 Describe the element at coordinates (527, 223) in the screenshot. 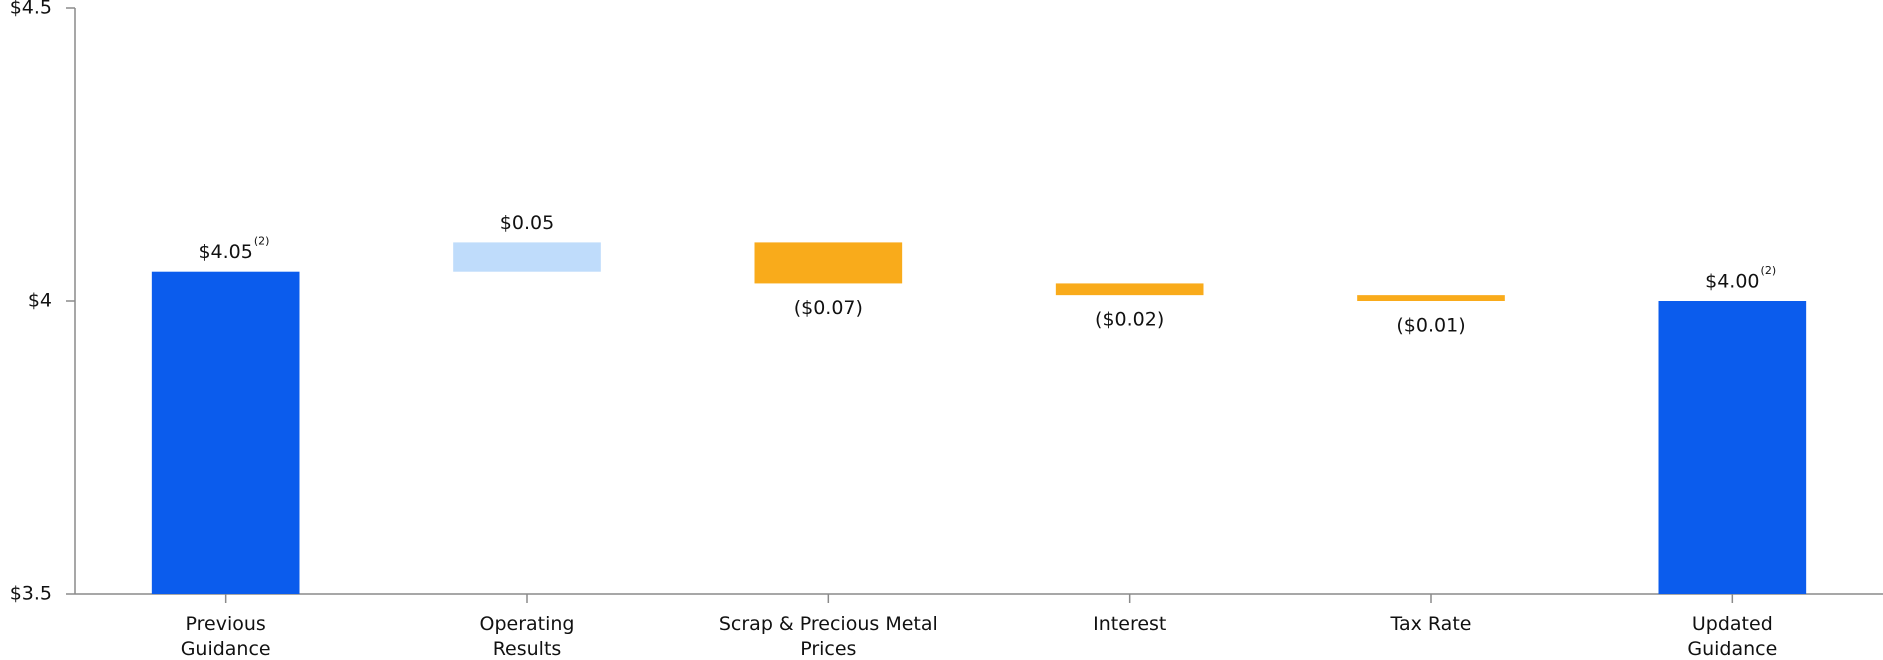

I see `value-label: $0.05` at that location.